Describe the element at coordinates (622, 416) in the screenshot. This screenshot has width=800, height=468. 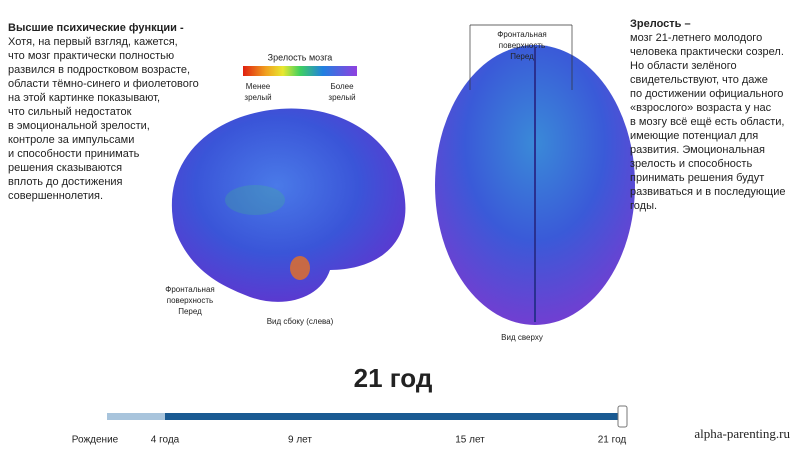
I see `timeline-handle` at that location.